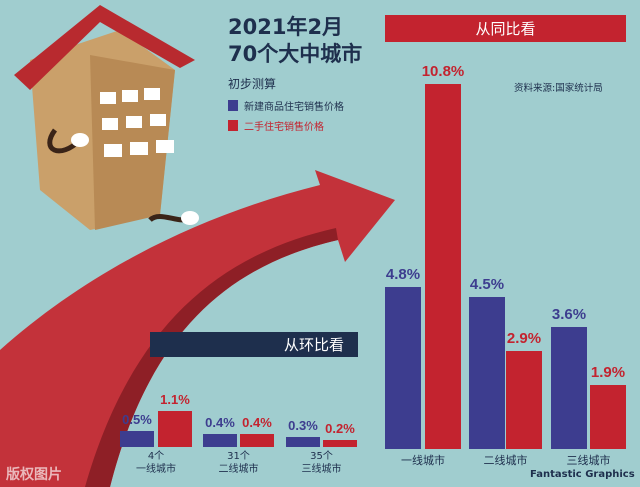 This screenshot has width=640, height=487. What do you see at coordinates (286, 27) in the screenshot?
I see `title-line-1: 2021年2月` at bounding box center [286, 27].